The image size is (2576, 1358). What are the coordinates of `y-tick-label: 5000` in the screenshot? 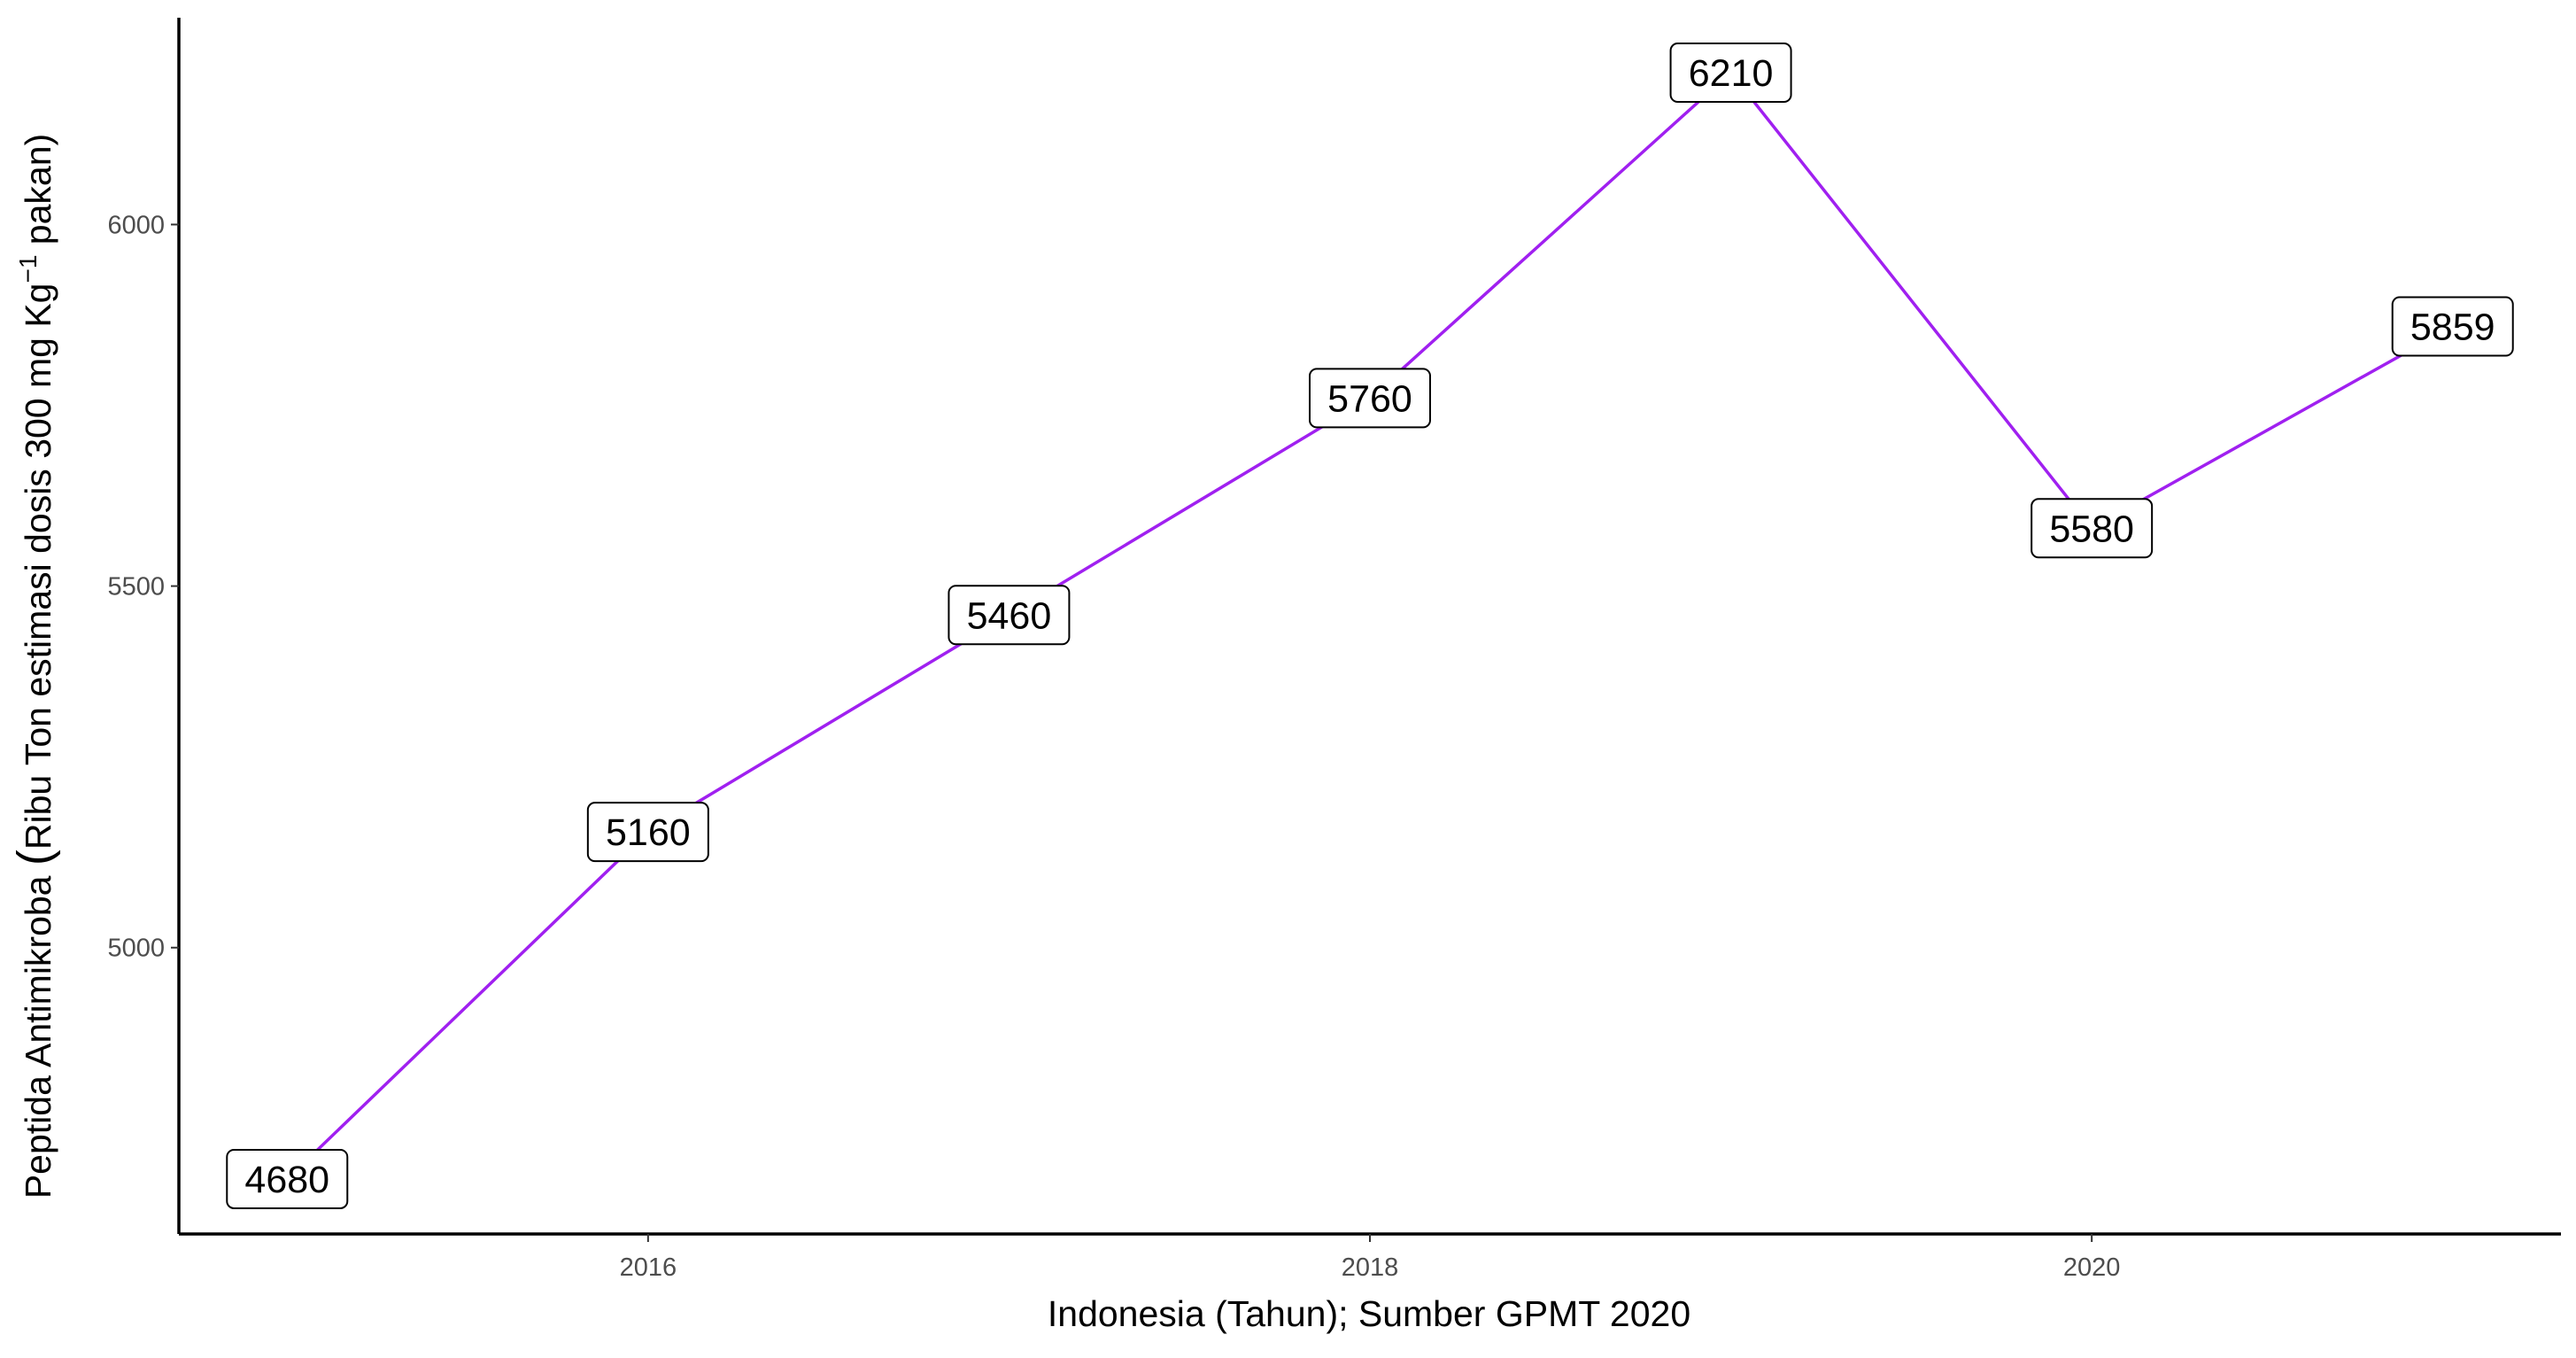 It's located at (136, 949).